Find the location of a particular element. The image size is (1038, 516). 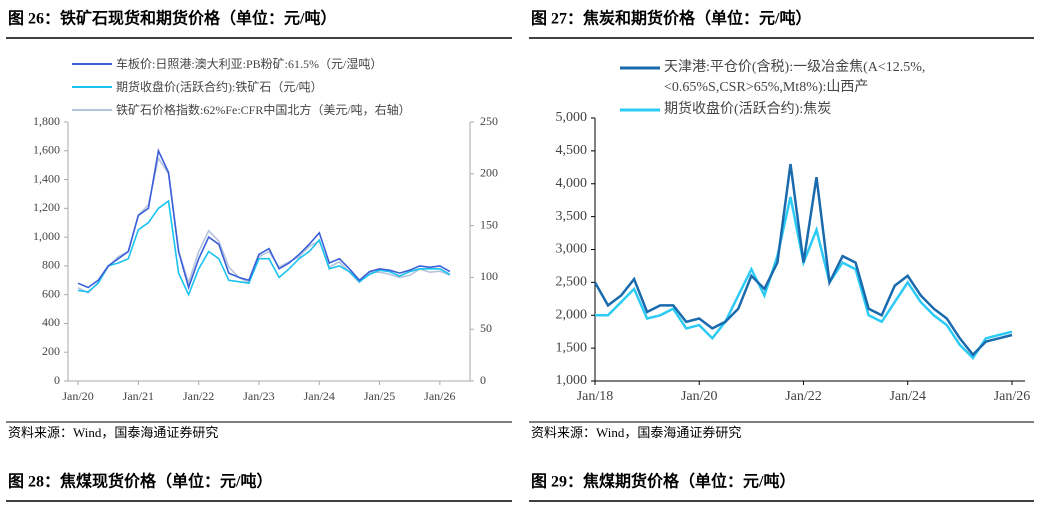

y-tick-label: 1,800 is located at coordinates (46, 121).